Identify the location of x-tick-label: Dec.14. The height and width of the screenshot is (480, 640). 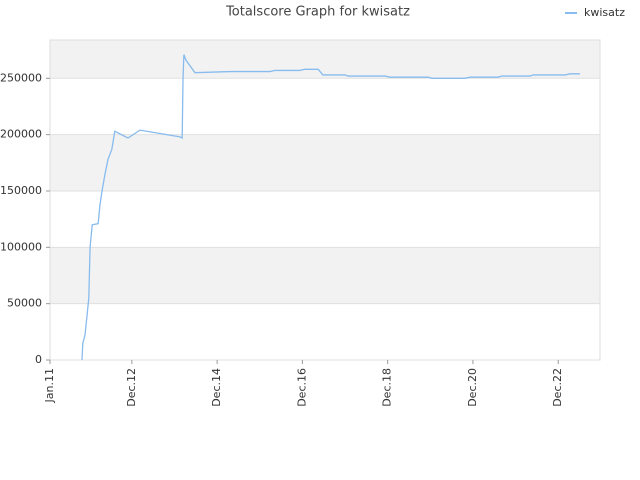
(216, 387).